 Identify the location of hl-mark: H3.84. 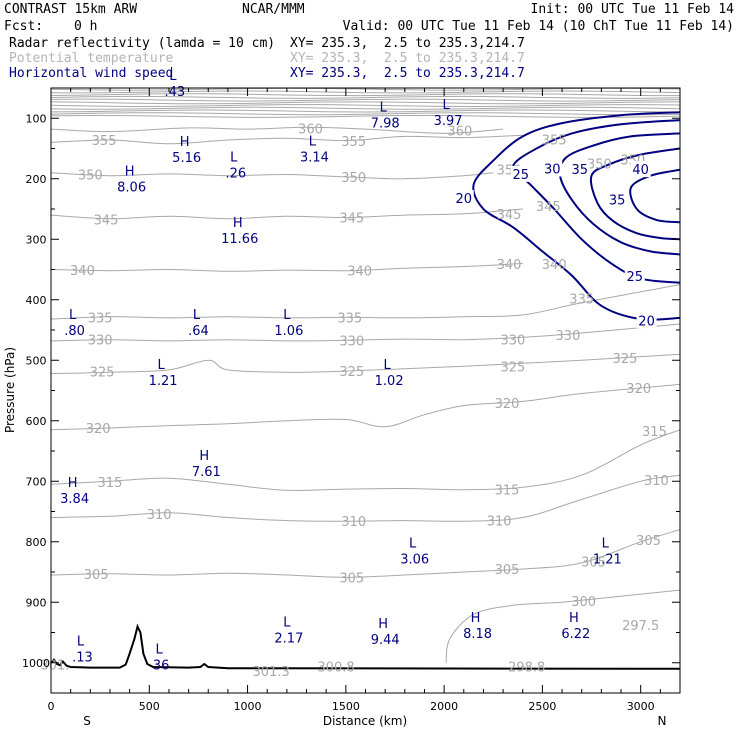
(74, 491).